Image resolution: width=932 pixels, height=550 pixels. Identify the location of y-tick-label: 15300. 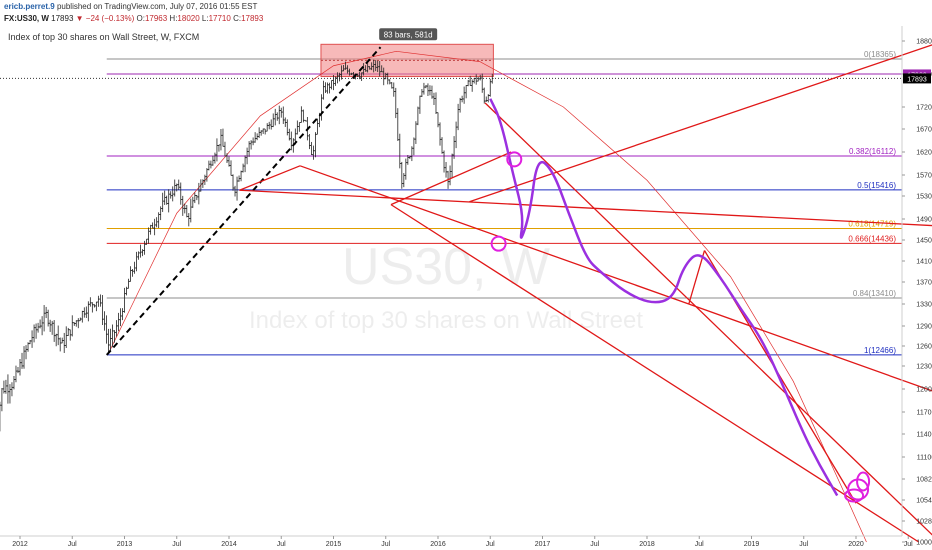
(924, 197).